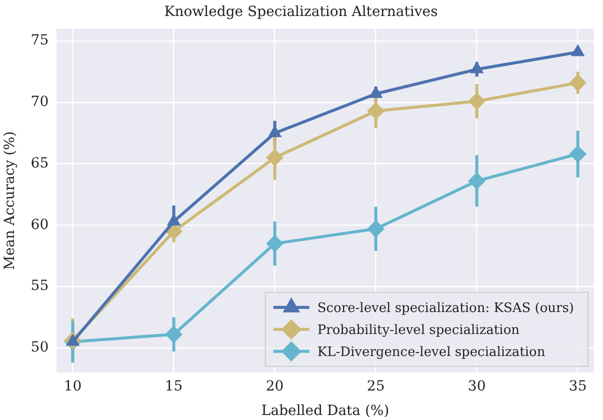 This screenshot has height=420, width=603. What do you see at coordinates (73, 386) in the screenshot?
I see `x-tick-label: 10` at bounding box center [73, 386].